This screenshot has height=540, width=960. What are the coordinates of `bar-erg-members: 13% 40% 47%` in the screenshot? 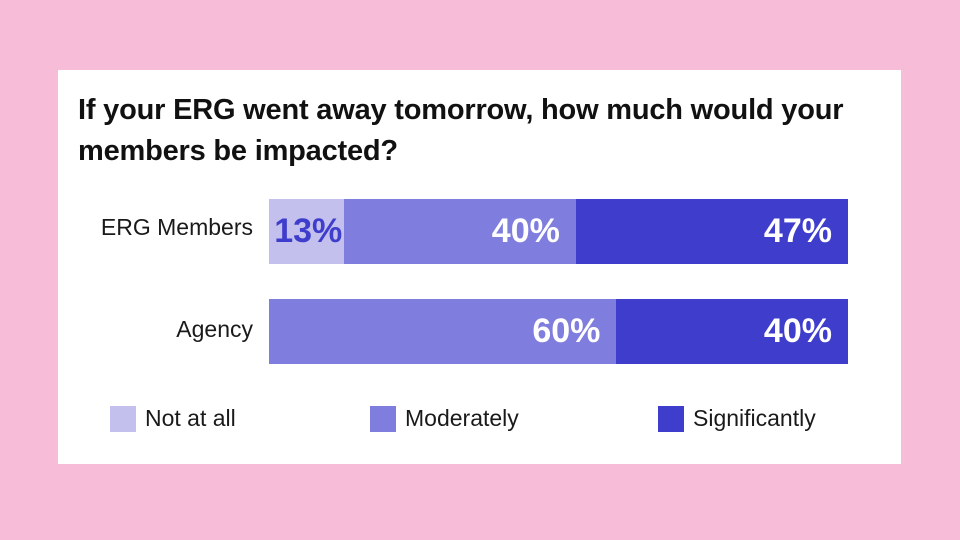 It's located at (558, 231).